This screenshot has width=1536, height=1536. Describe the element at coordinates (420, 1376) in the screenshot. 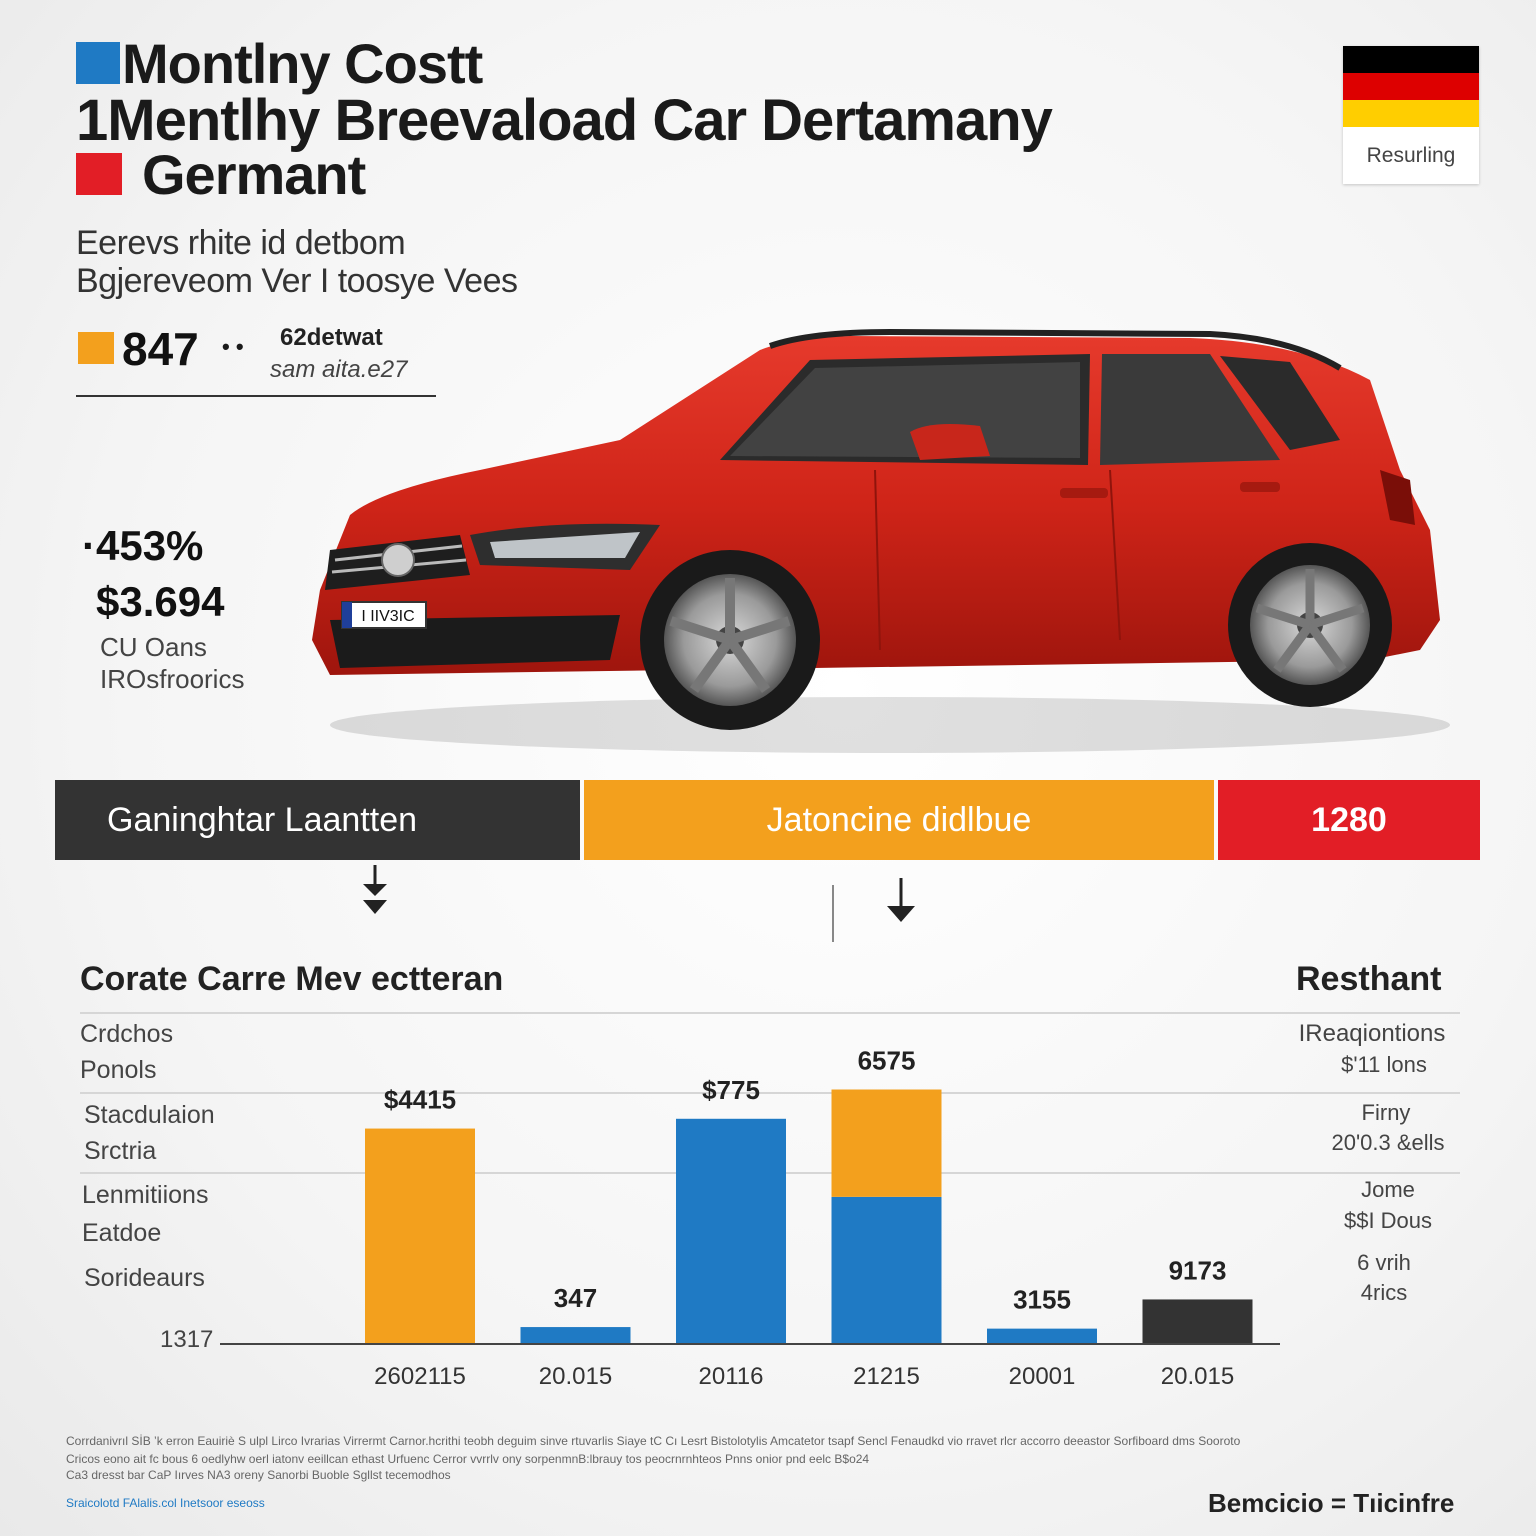

I see `category-label-1: 2602115` at that location.